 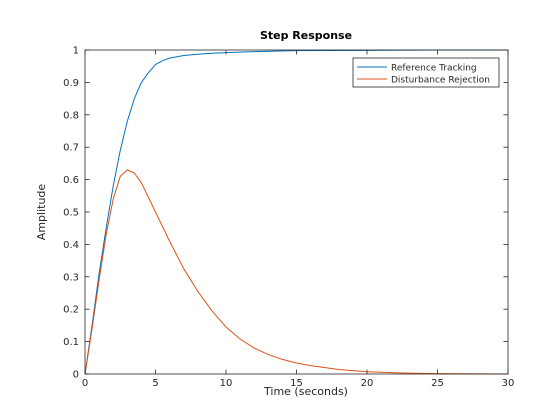 I want to click on x-tick-label: 0, so click(x=85, y=383).